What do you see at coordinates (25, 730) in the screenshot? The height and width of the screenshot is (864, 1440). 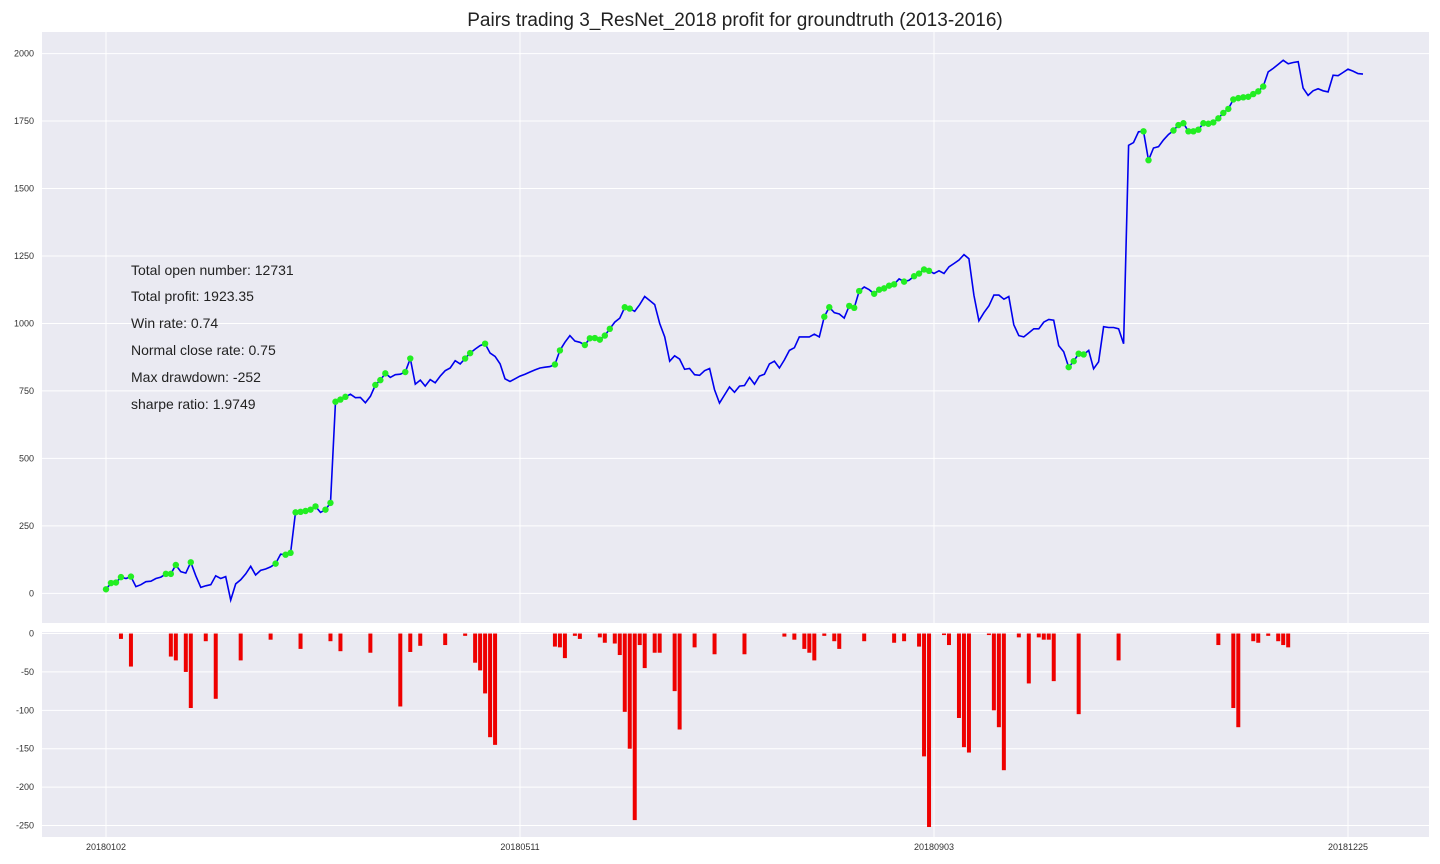 I see `drawdown-y-ticks: 0 -50 -100 -150 -200 -250` at bounding box center [25, 730].